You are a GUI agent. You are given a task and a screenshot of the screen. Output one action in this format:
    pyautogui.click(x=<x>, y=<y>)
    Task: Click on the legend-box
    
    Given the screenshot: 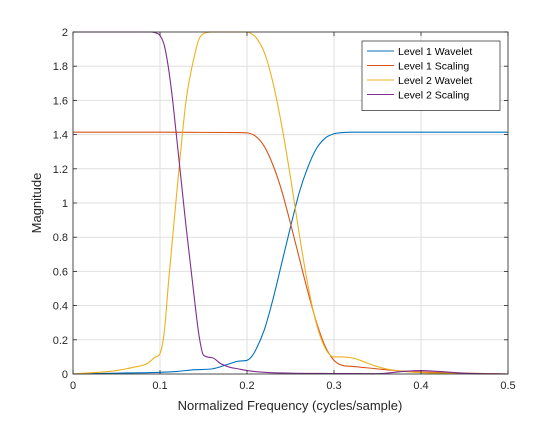 What is the action you would take?
    pyautogui.click(x=431, y=75)
    